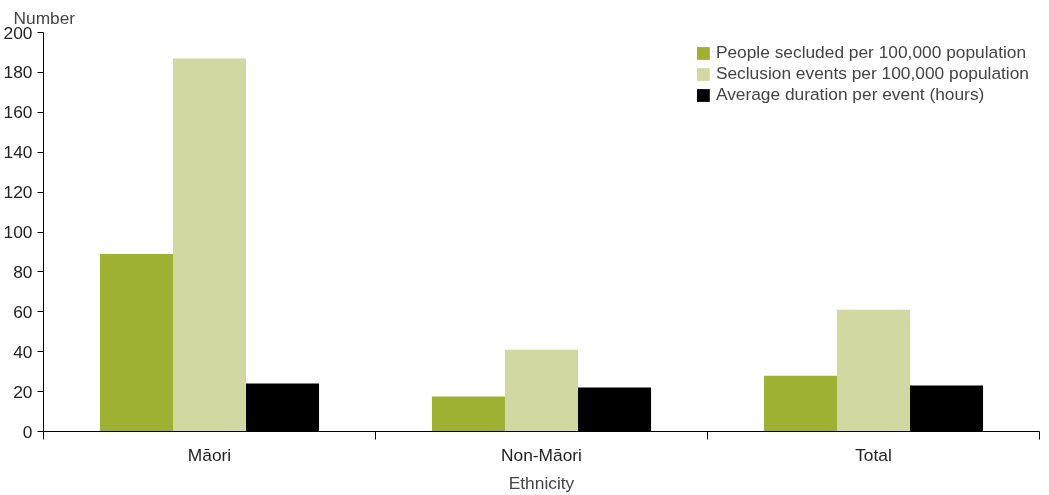 This screenshot has height=495, width=1049. What do you see at coordinates (27, 431) in the screenshot?
I see `y-tick-label: 0` at bounding box center [27, 431].